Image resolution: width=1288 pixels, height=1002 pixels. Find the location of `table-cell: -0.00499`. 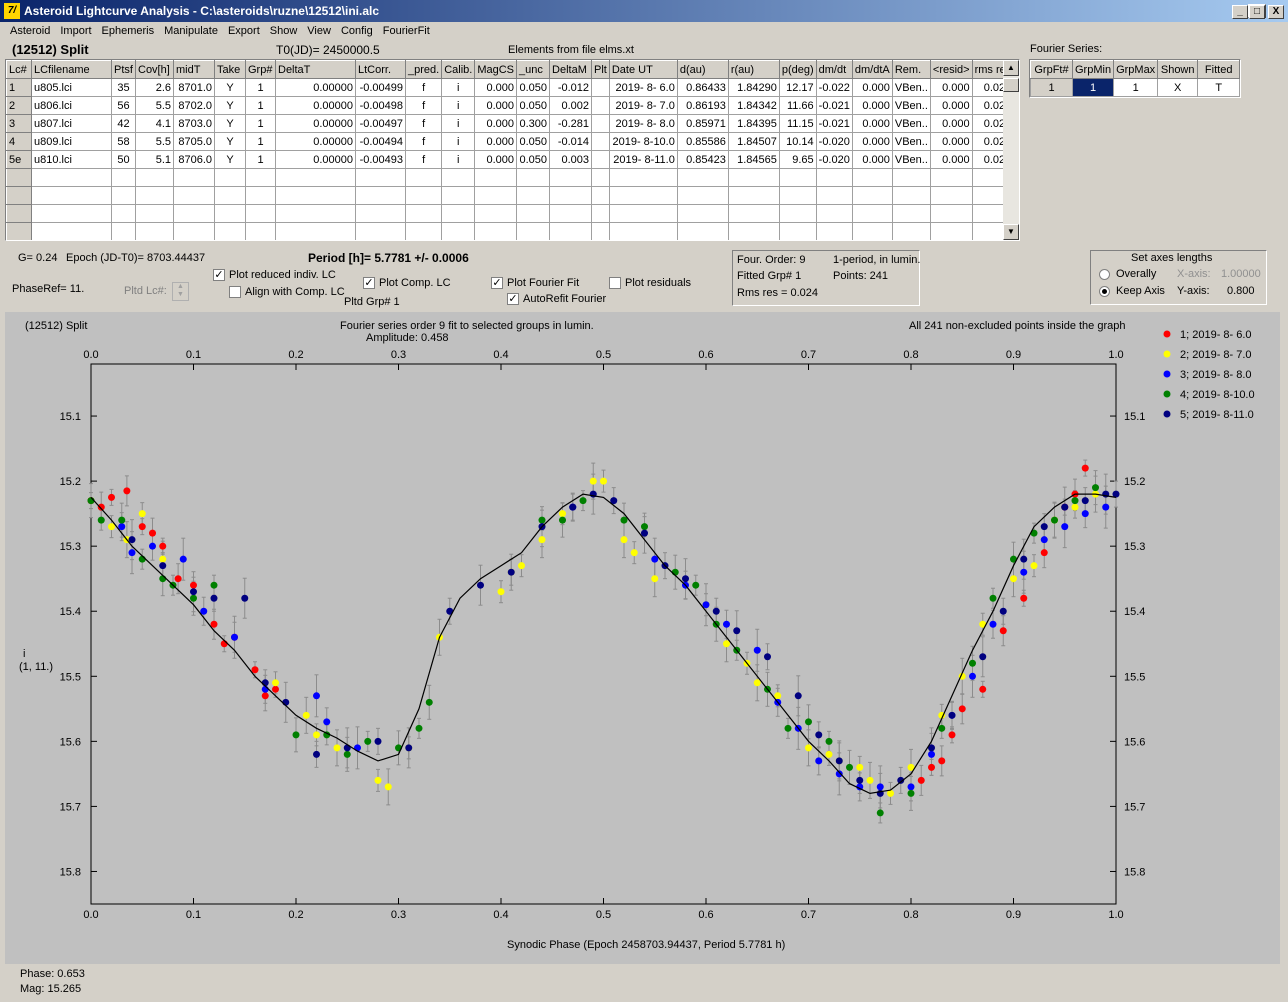

table-cell: -0.00499 is located at coordinates (380, 87).